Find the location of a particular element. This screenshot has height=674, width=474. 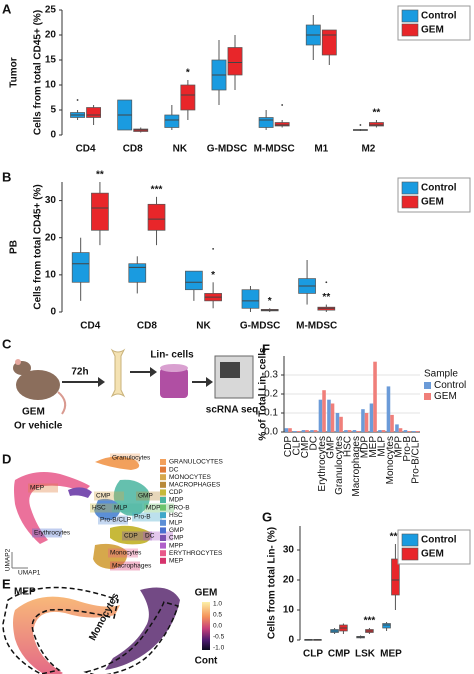

mouse-body is located at coordinates (38, 385).